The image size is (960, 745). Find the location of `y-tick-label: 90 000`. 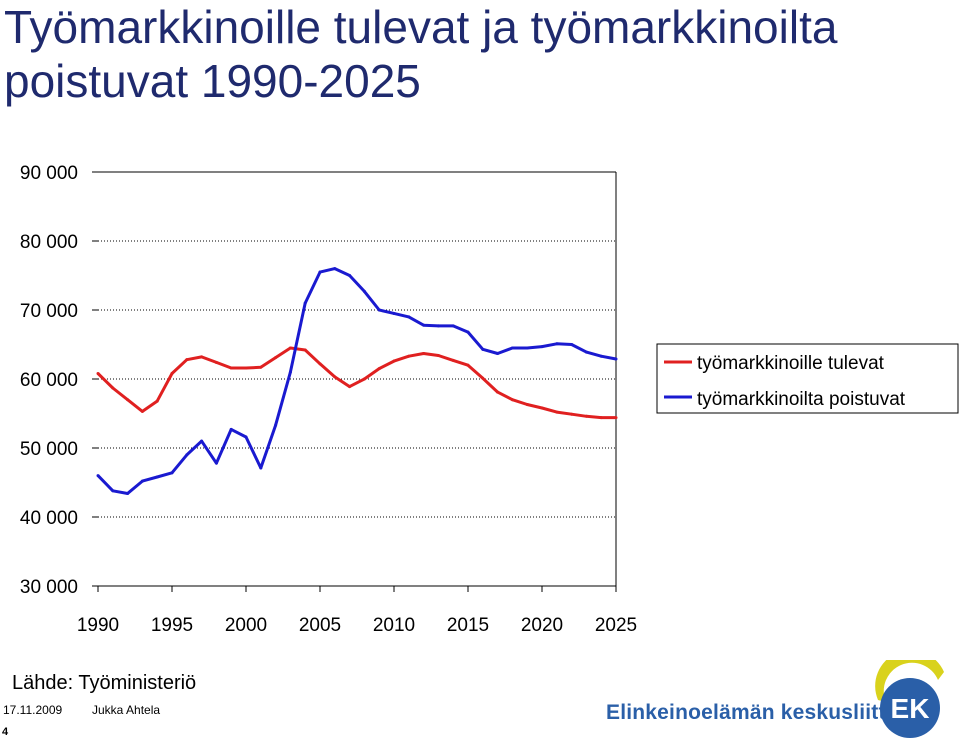

y-tick-label: 90 000 is located at coordinates (49, 173).